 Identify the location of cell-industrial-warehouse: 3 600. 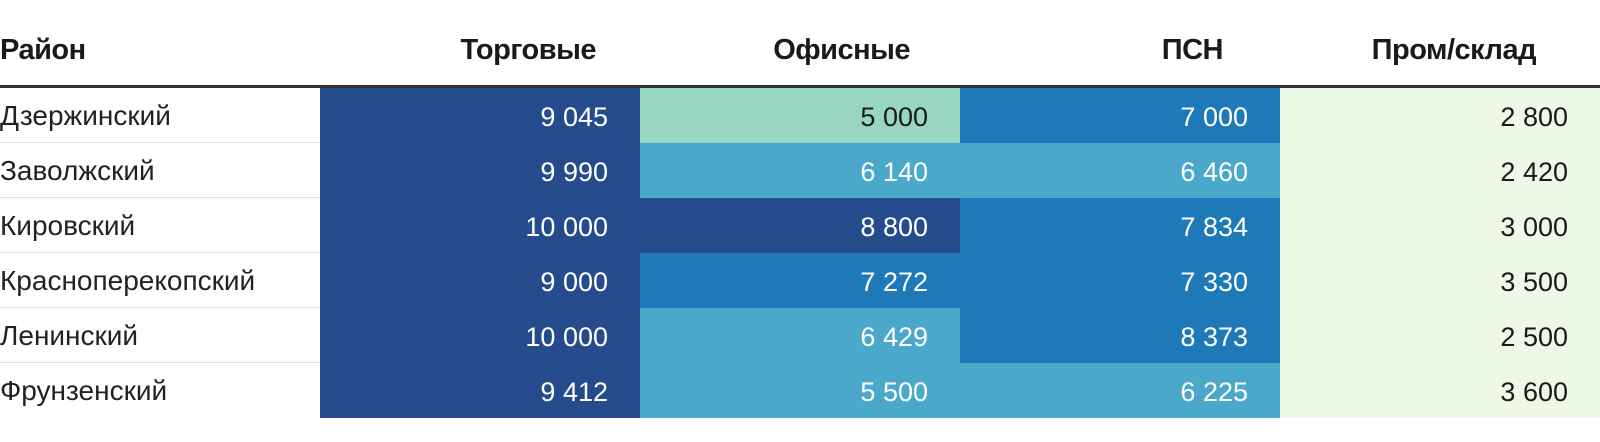
(1440, 390).